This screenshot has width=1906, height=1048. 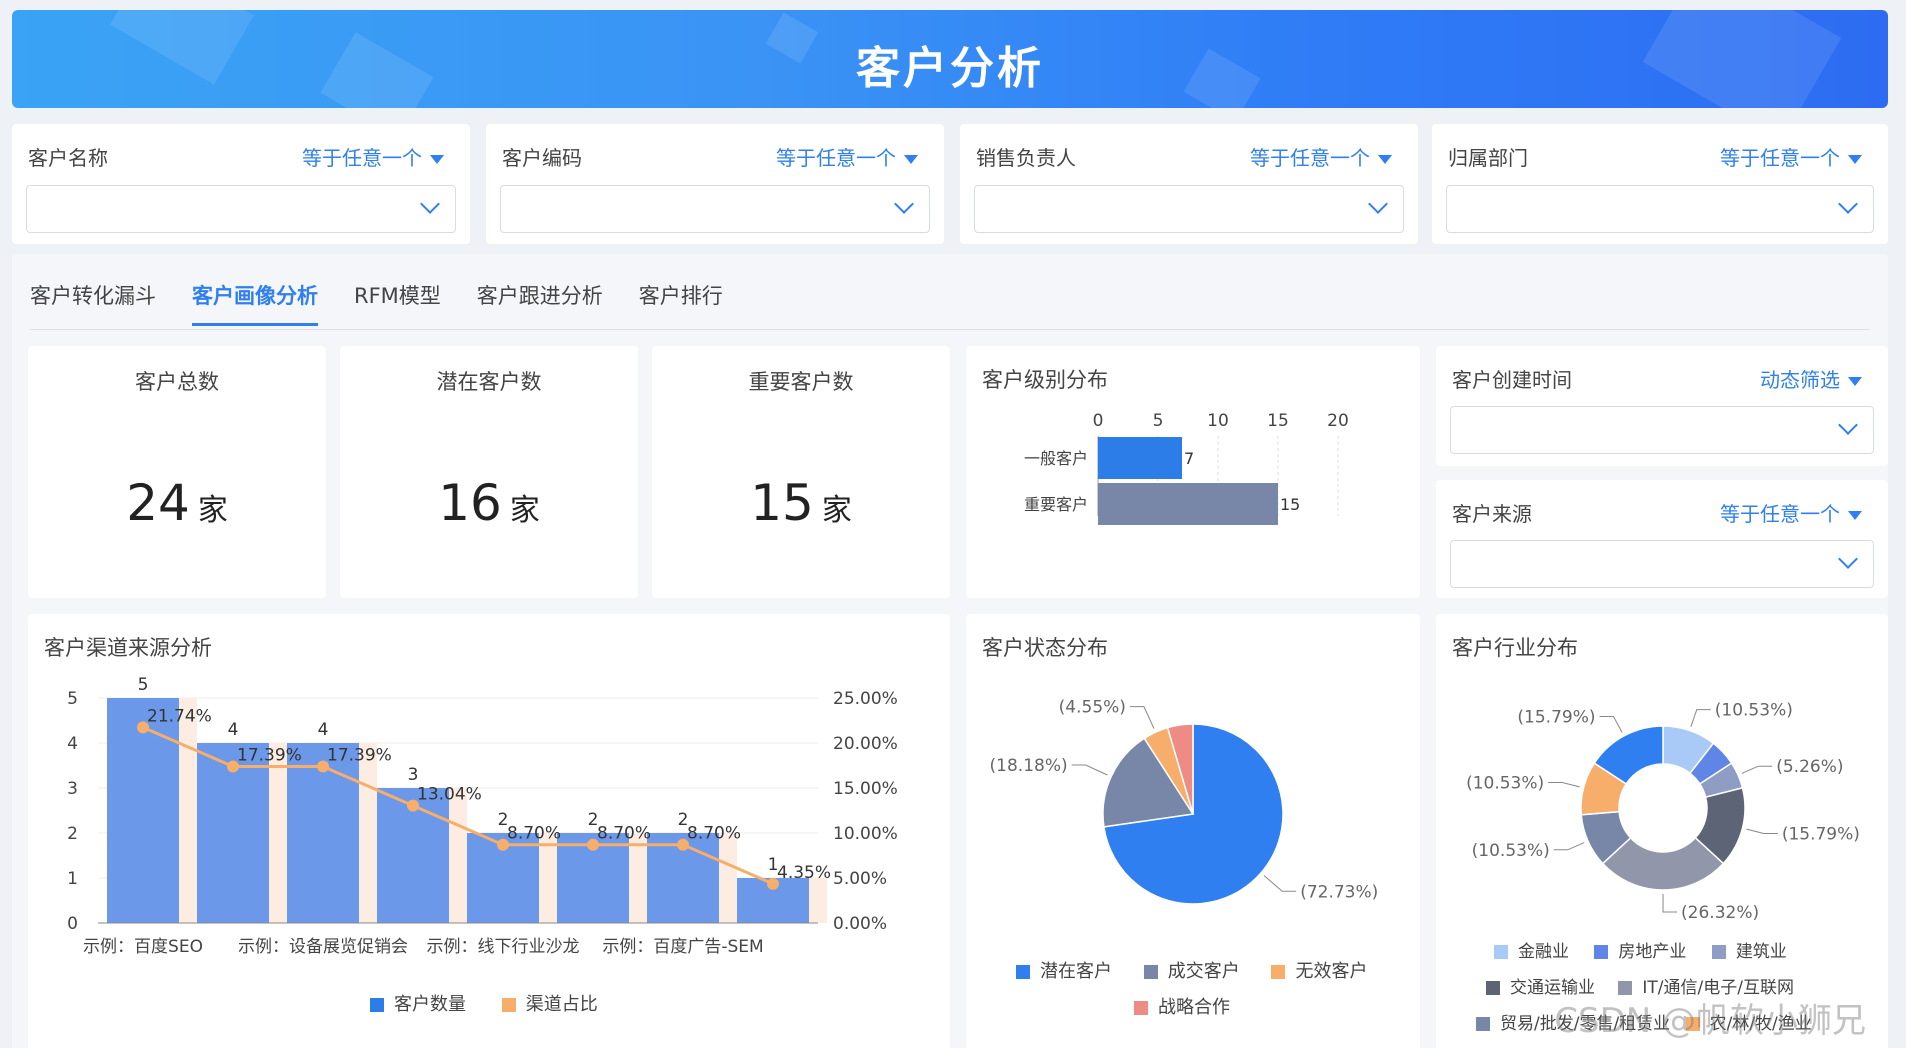 I want to click on legend-item: 客户数量, so click(x=418, y=1004).